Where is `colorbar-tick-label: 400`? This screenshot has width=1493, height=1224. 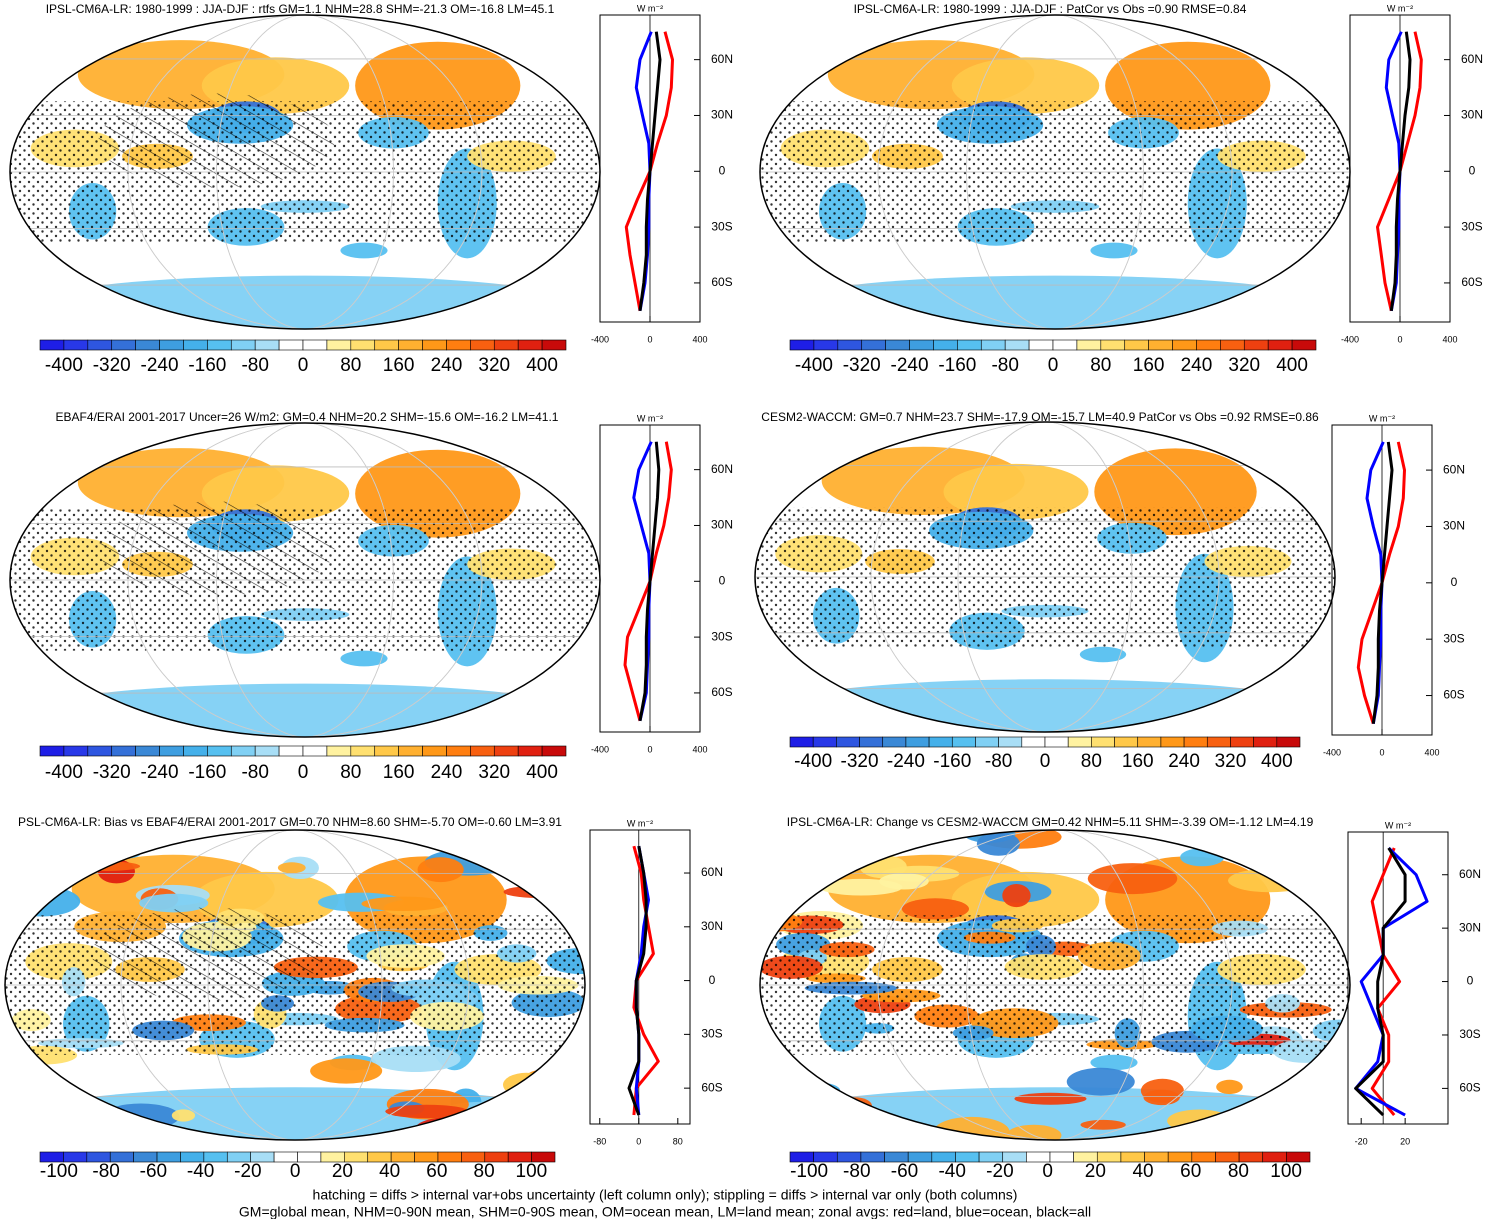 colorbar-tick-label: 400 is located at coordinates (542, 365).